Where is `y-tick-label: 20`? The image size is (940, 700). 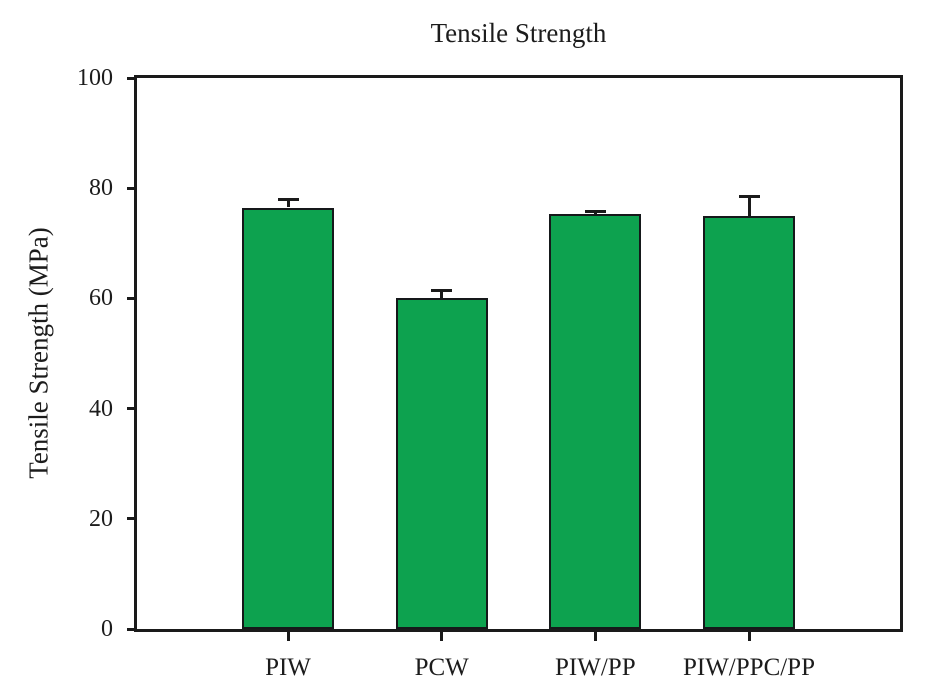 y-tick-label: 20 is located at coordinates (101, 518).